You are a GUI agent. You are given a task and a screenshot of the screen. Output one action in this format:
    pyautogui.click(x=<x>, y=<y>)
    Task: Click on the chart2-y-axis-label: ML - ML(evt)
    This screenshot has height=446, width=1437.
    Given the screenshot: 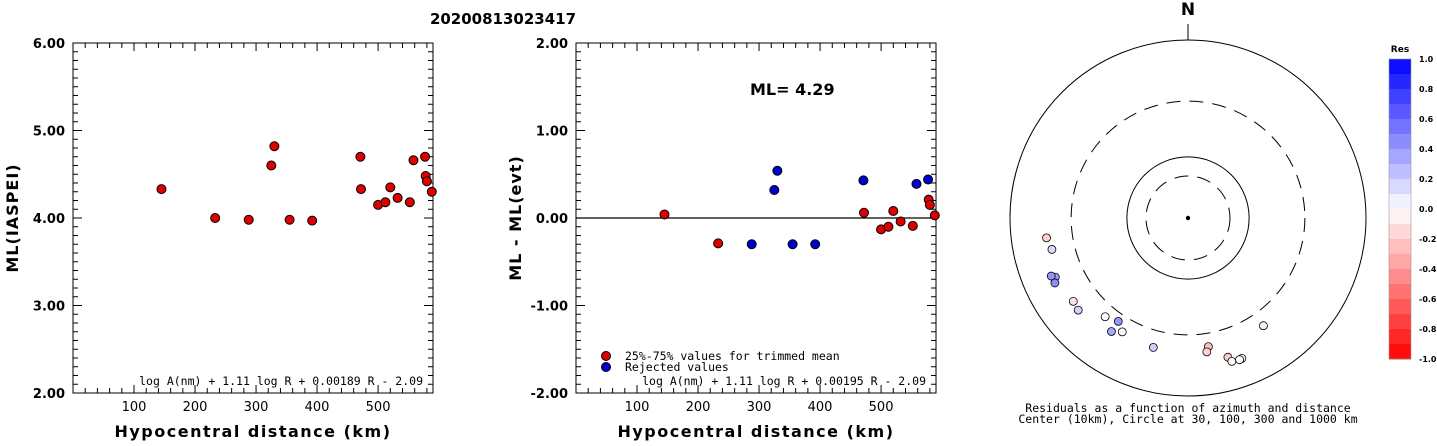 What is the action you would take?
    pyautogui.click(x=515, y=218)
    